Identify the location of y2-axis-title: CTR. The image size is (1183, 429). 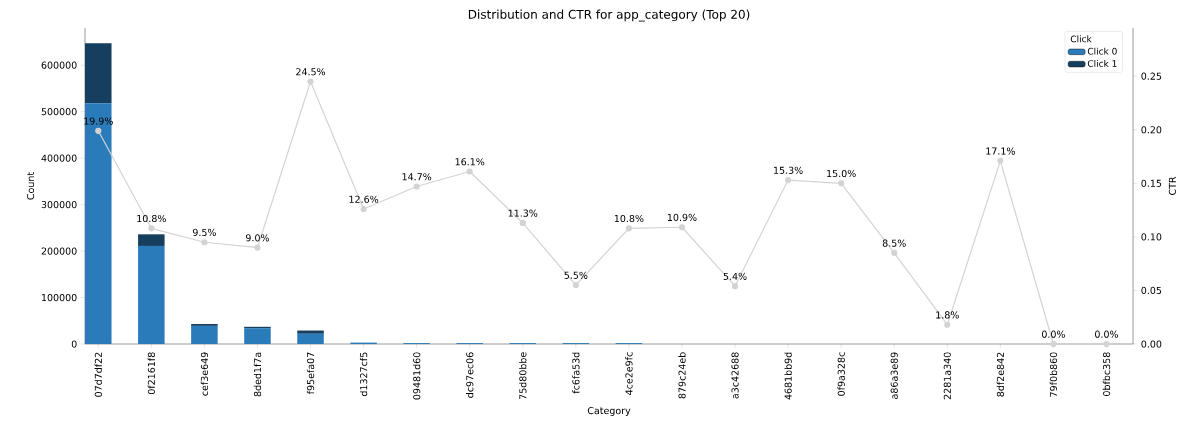
(1172, 185).